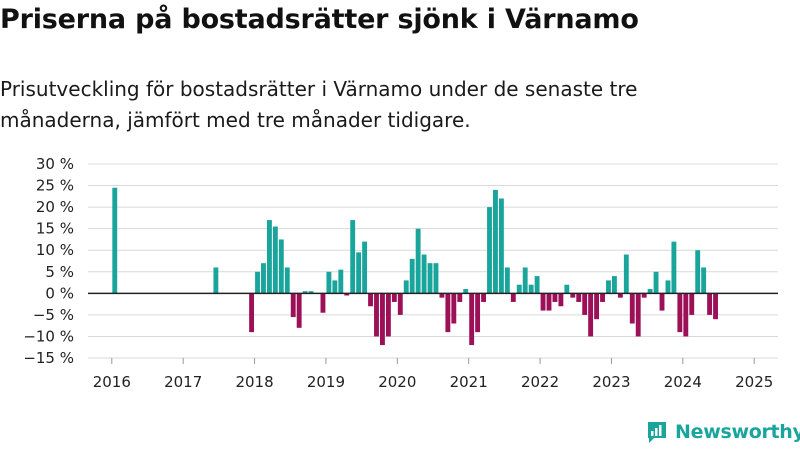 The image size is (800, 450). Describe the element at coordinates (540, 382) in the screenshot. I see `x-tick-label: 2022` at that location.